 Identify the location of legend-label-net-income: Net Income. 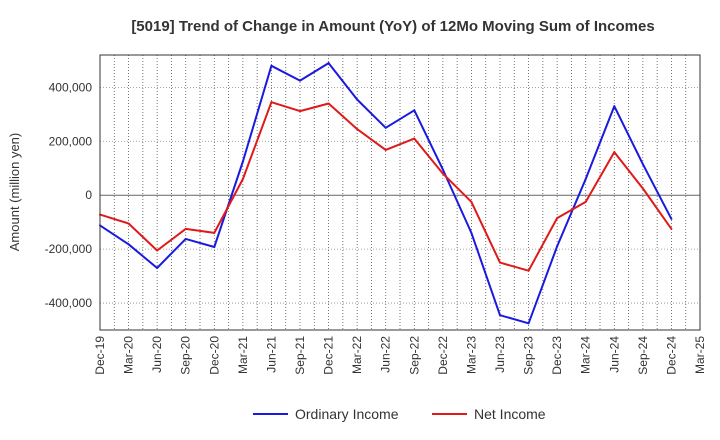
(510, 414).